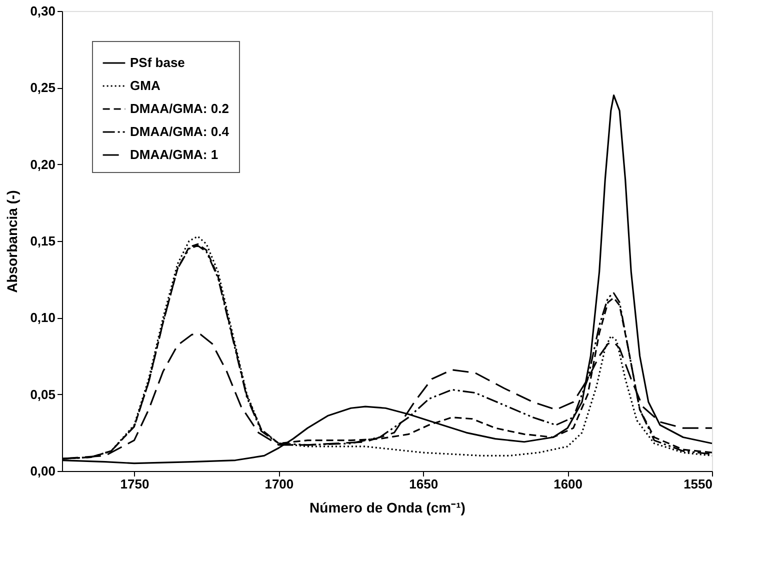  What do you see at coordinates (174, 154) in the screenshot?
I see `legend-label: DMAA/GMA: 1` at bounding box center [174, 154].